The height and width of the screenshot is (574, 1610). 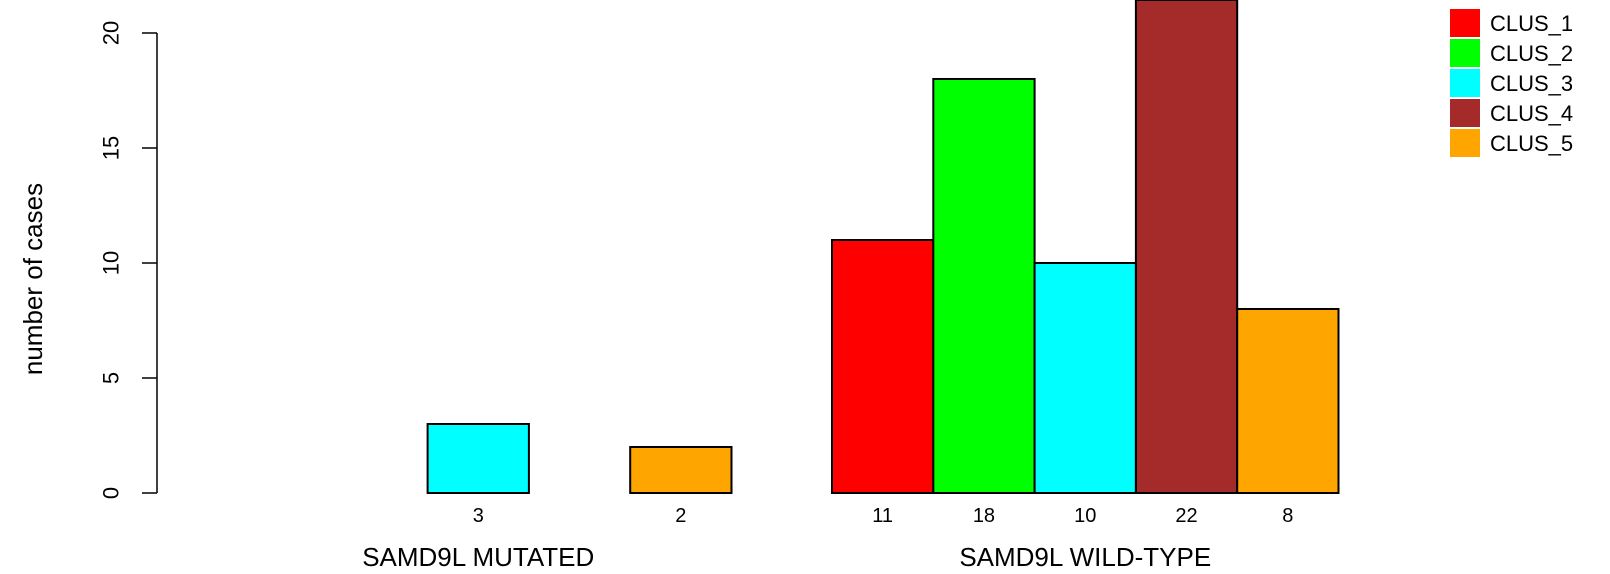 I want to click on bar-count-label: 22, so click(x=1186, y=516).